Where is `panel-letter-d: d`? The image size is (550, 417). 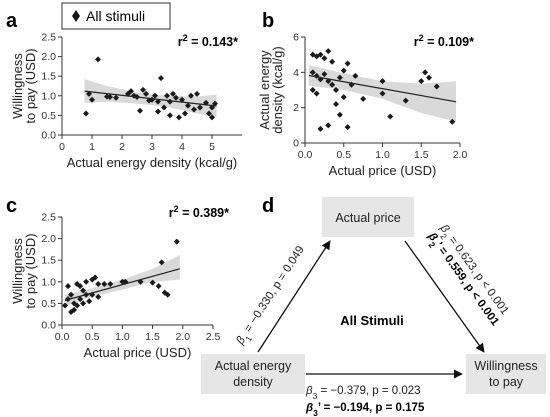 panel-letter-d: d is located at coordinates (268, 206).